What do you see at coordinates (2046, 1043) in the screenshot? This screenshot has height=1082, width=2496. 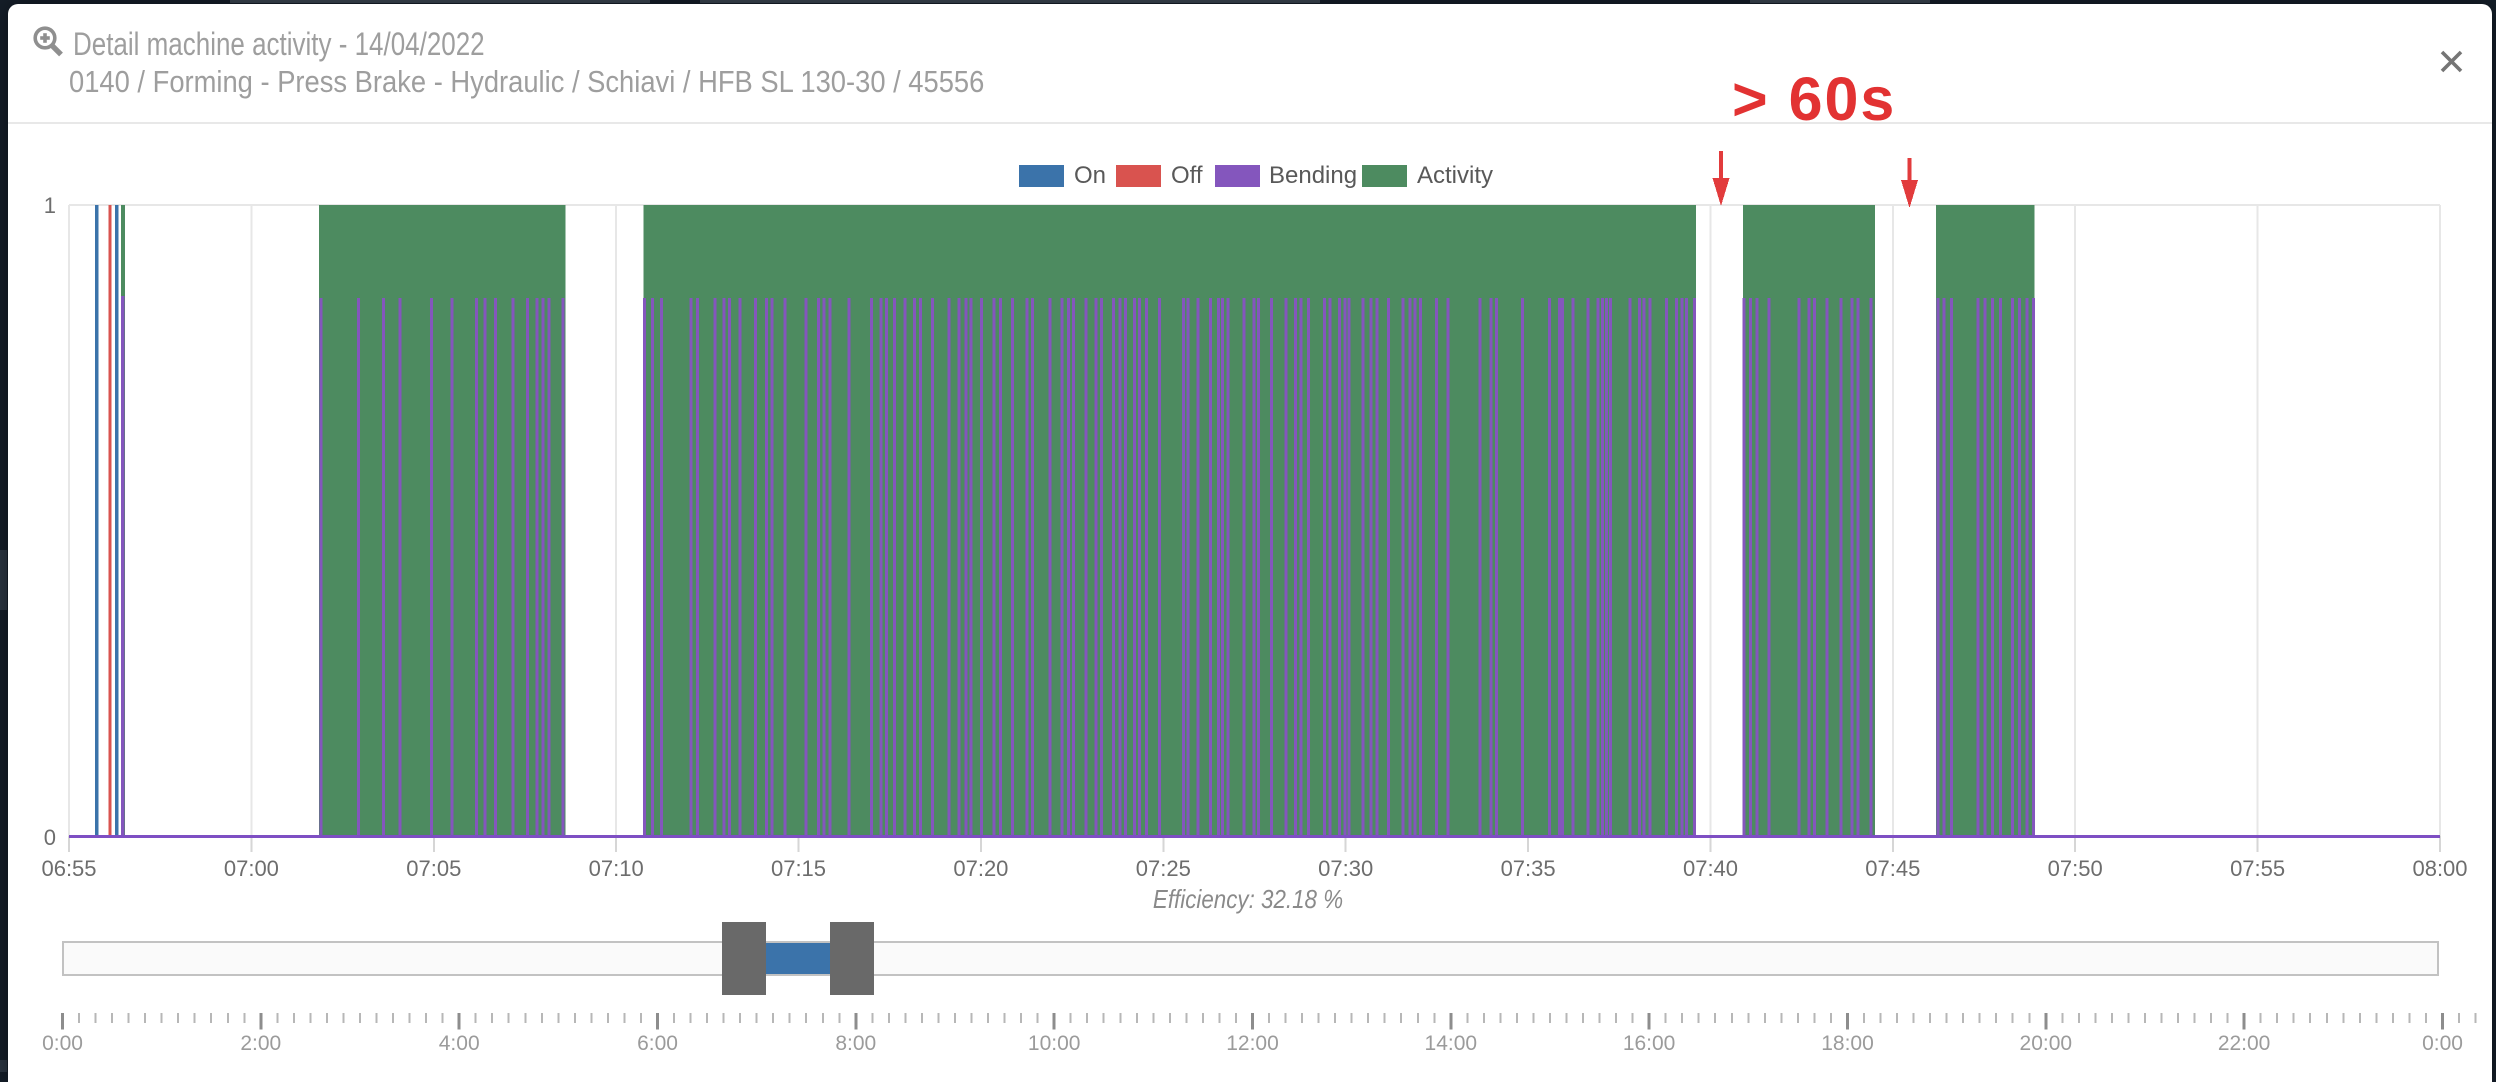 I see `svg-text: 20:00` at bounding box center [2046, 1043].